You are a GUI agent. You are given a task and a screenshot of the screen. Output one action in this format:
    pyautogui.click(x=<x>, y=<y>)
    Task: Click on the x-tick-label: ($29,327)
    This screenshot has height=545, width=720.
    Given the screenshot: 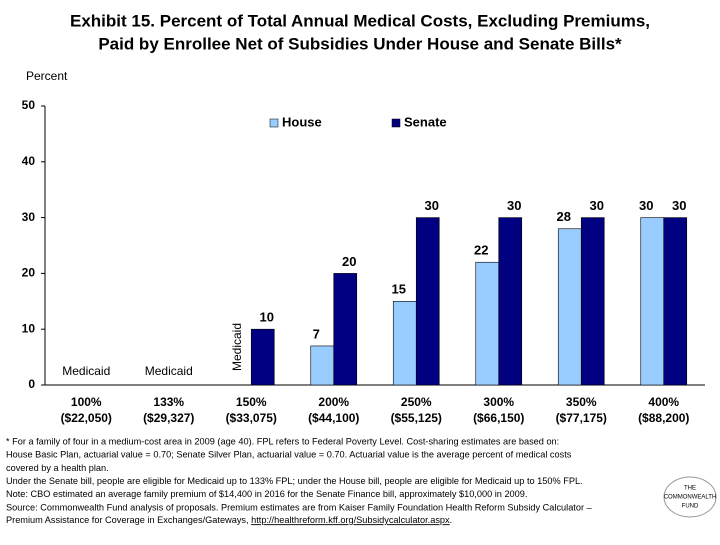 What is the action you would take?
    pyautogui.click(x=168, y=418)
    